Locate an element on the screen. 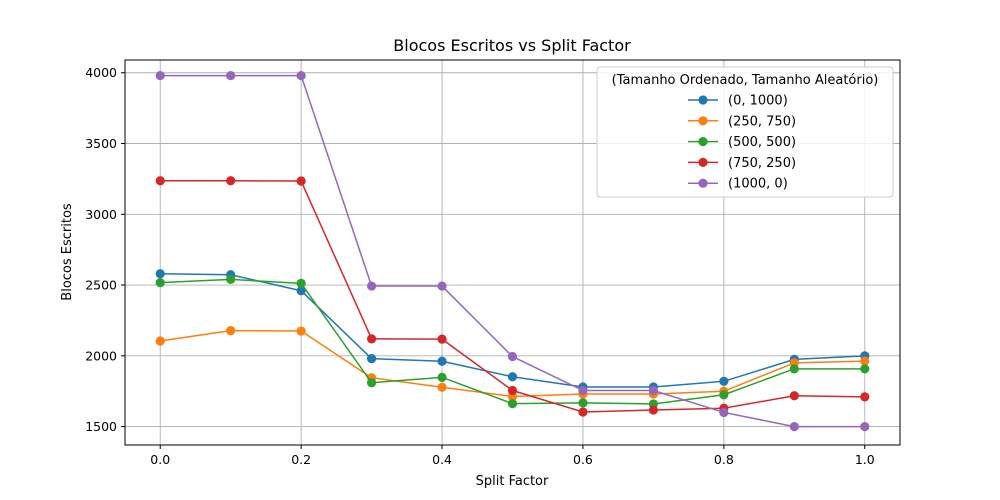  x-axis-label: Split Factor is located at coordinates (512, 481).